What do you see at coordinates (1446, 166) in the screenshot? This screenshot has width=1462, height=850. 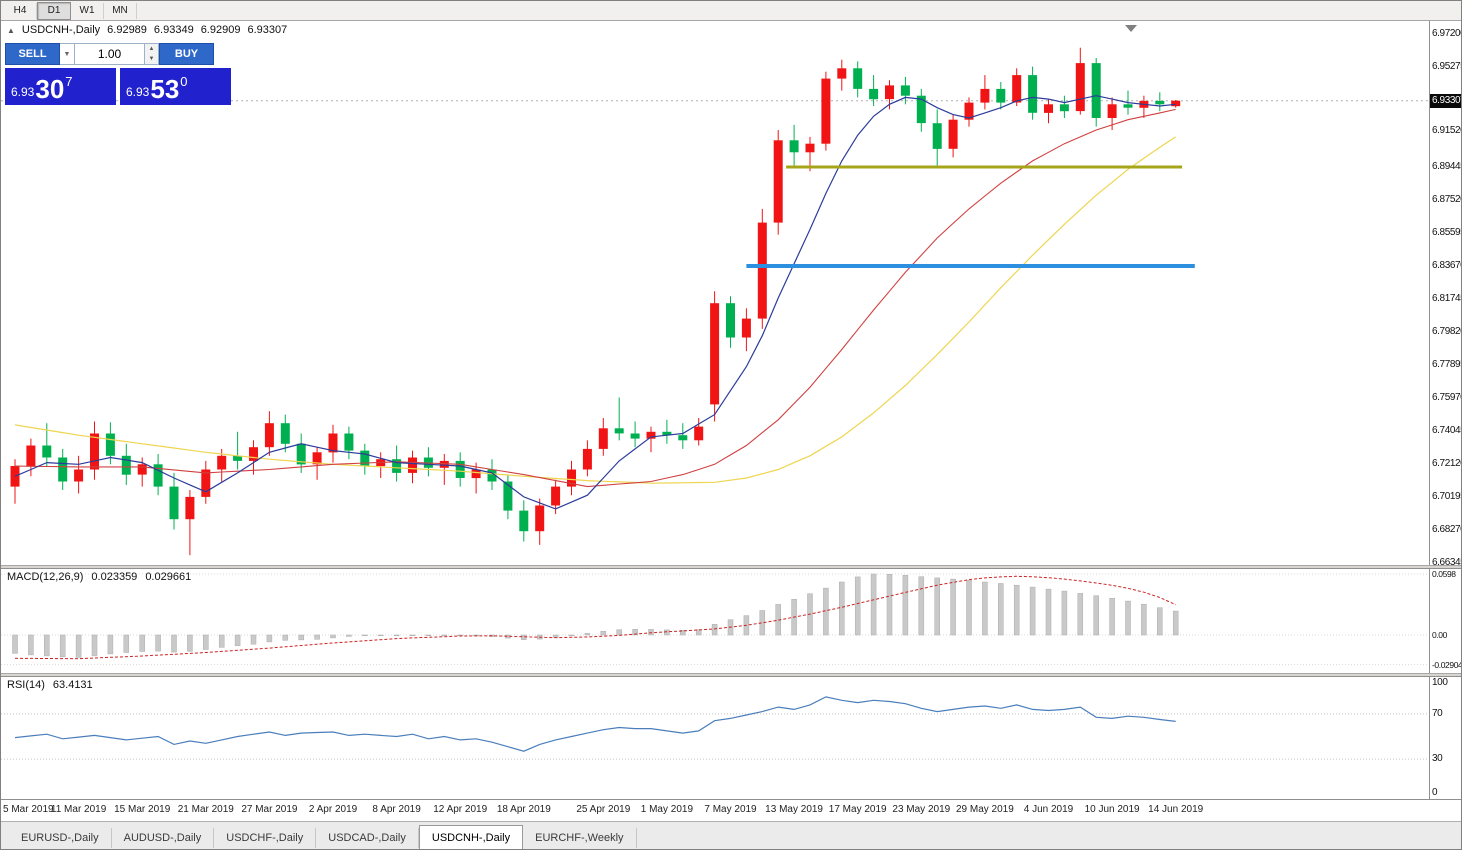 I see `price-axis-label: 6.89445` at bounding box center [1446, 166].